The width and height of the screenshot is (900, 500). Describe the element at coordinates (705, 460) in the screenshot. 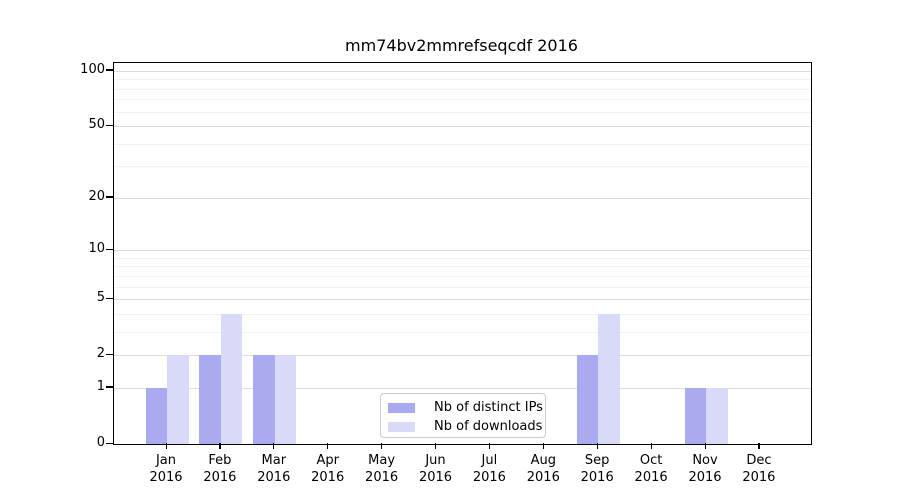

I see `x-tick-label-month: Nov` at that location.